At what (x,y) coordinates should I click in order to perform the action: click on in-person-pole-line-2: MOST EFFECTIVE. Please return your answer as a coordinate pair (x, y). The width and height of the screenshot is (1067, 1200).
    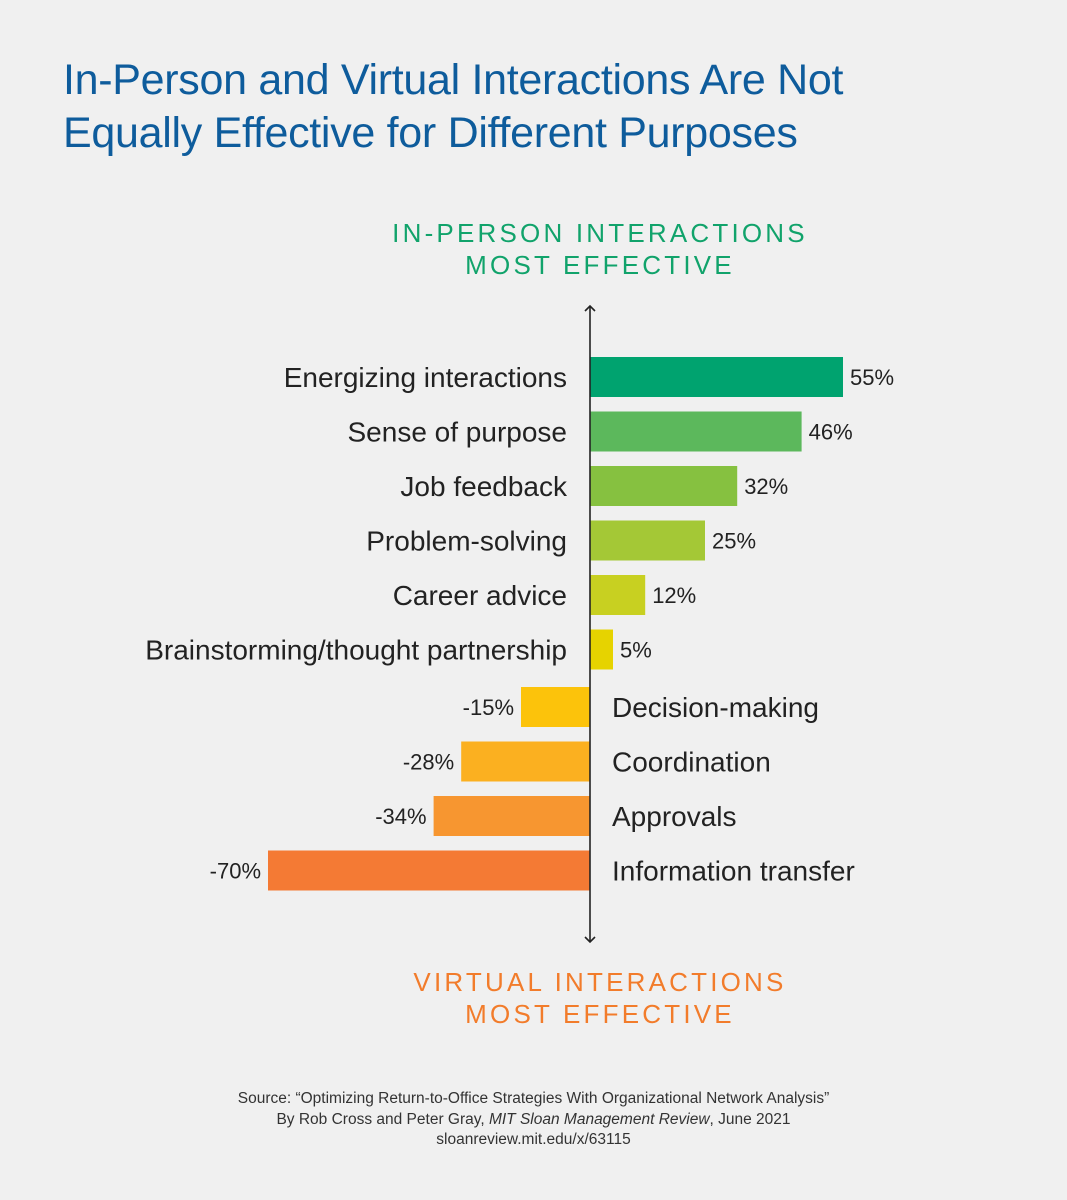
    Looking at the image, I should click on (600, 265).